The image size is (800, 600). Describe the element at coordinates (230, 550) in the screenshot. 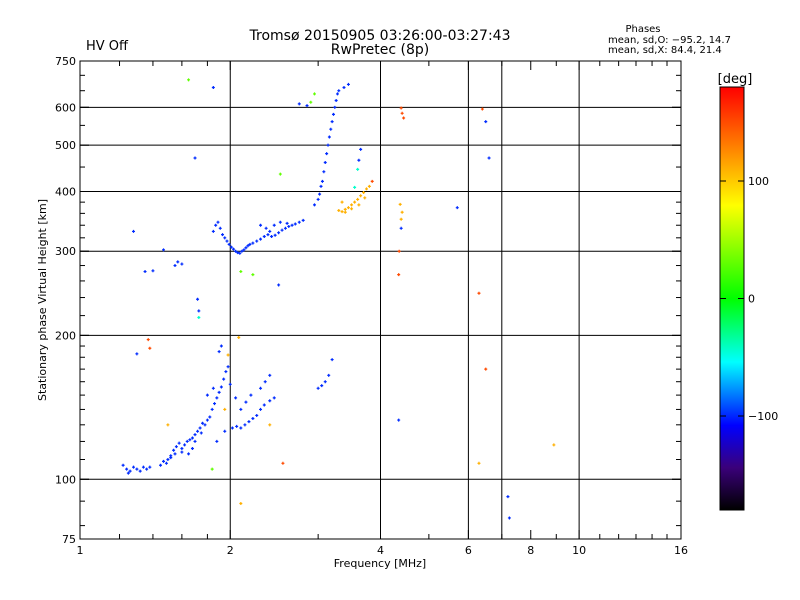

I see `x-tick-label: 2` at that location.